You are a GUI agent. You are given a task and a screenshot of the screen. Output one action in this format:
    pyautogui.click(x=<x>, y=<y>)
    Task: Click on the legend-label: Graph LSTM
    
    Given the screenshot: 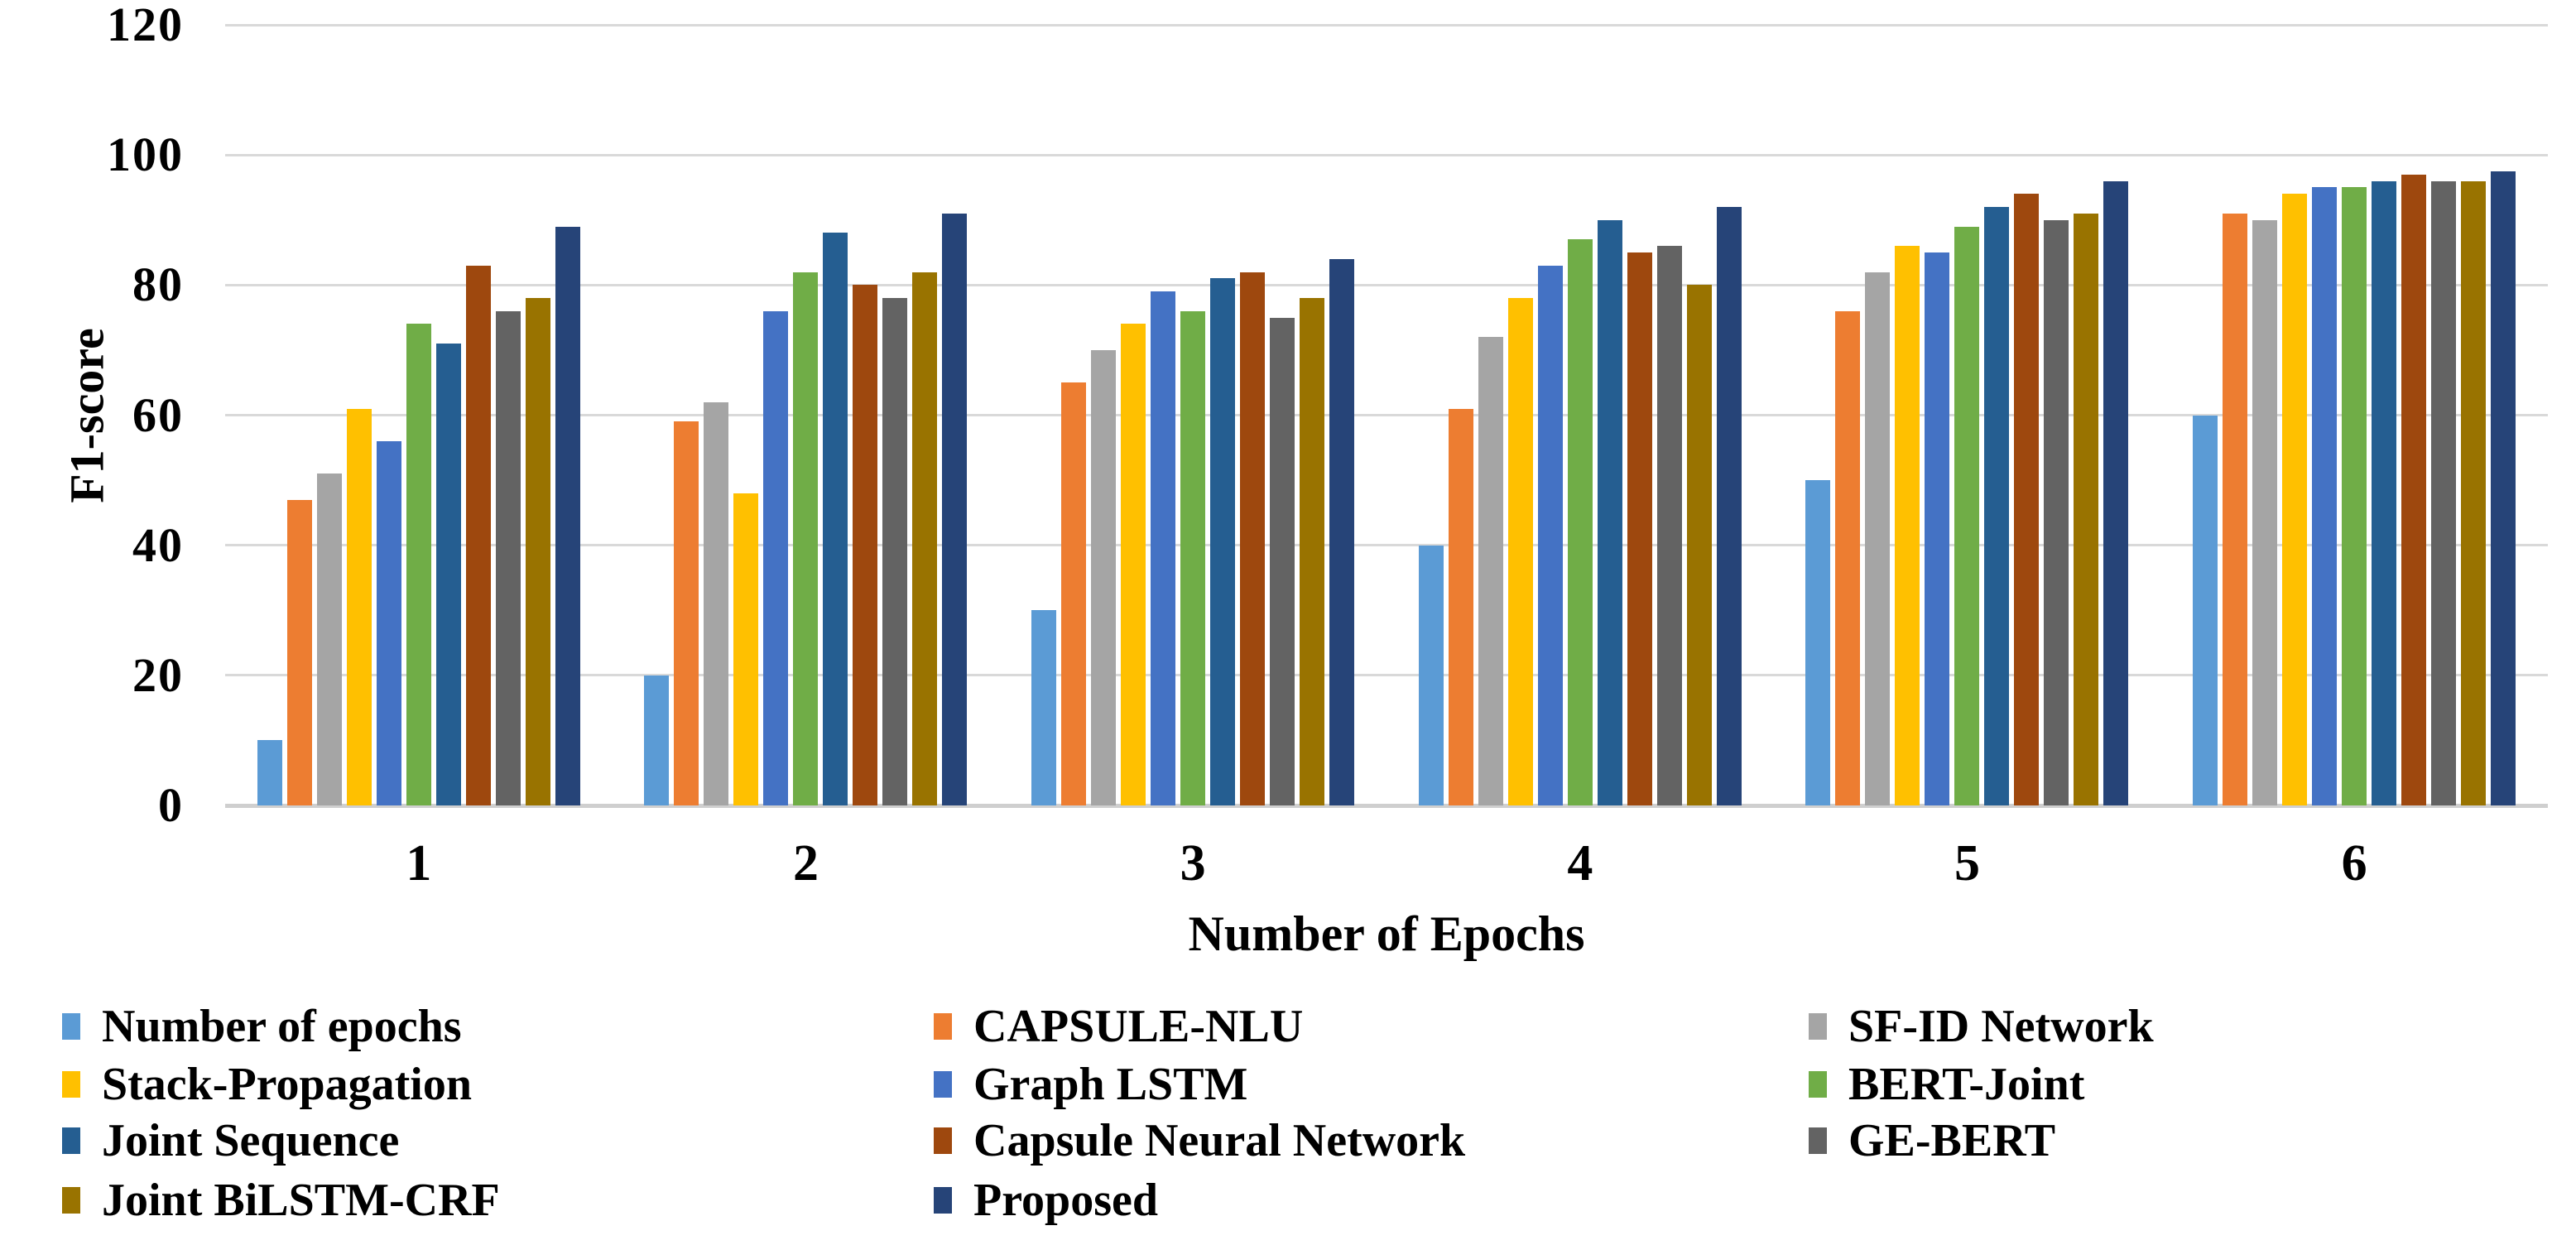 What is the action you would take?
    pyautogui.click(x=1110, y=1084)
    